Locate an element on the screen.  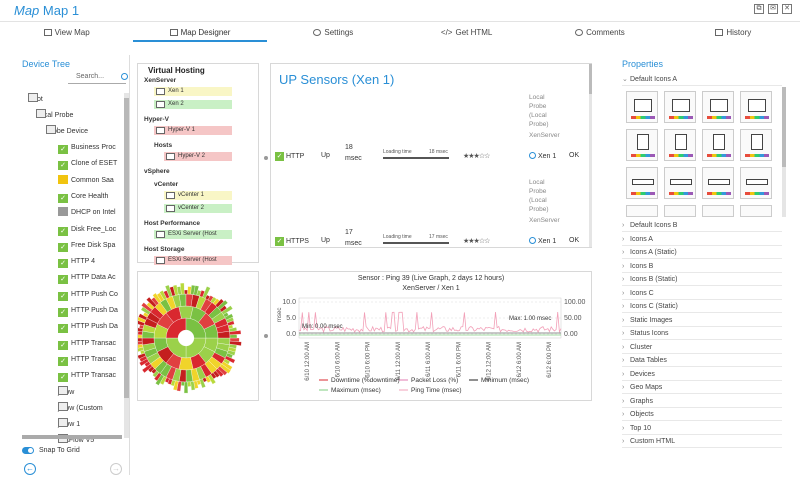
tree-node: Local Probe is located at coordinates (54, 116).